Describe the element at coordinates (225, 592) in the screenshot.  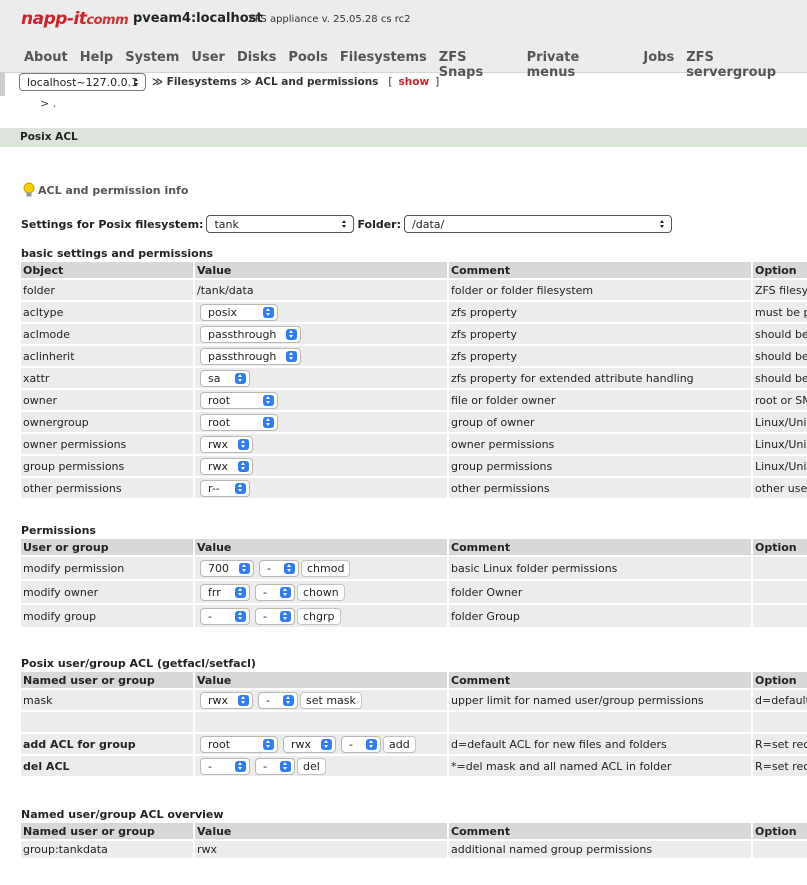
I see `select: frr` at that location.